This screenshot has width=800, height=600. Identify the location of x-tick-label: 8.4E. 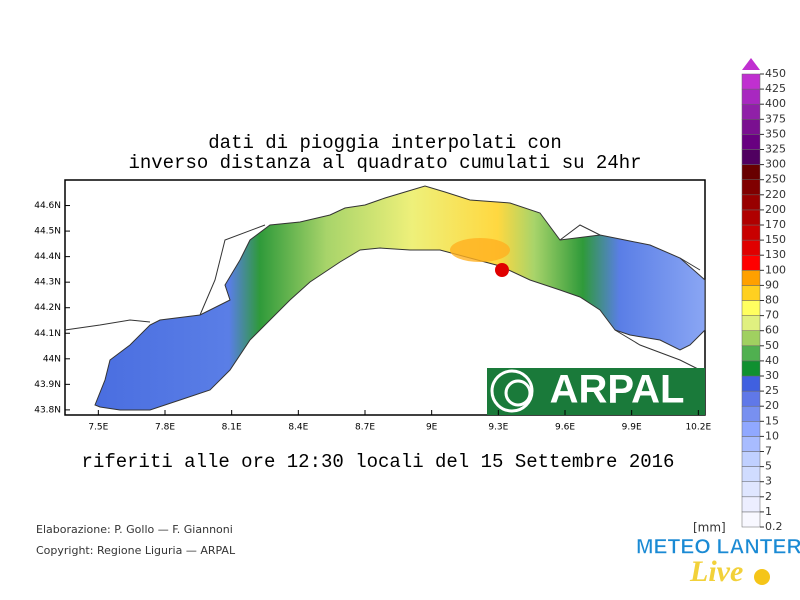
(298, 428).